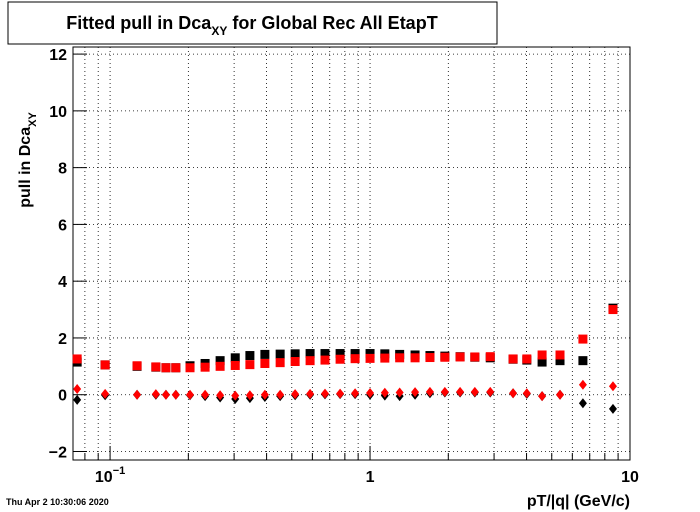  I want to click on y-label-sub: XY, so click(33, 119).